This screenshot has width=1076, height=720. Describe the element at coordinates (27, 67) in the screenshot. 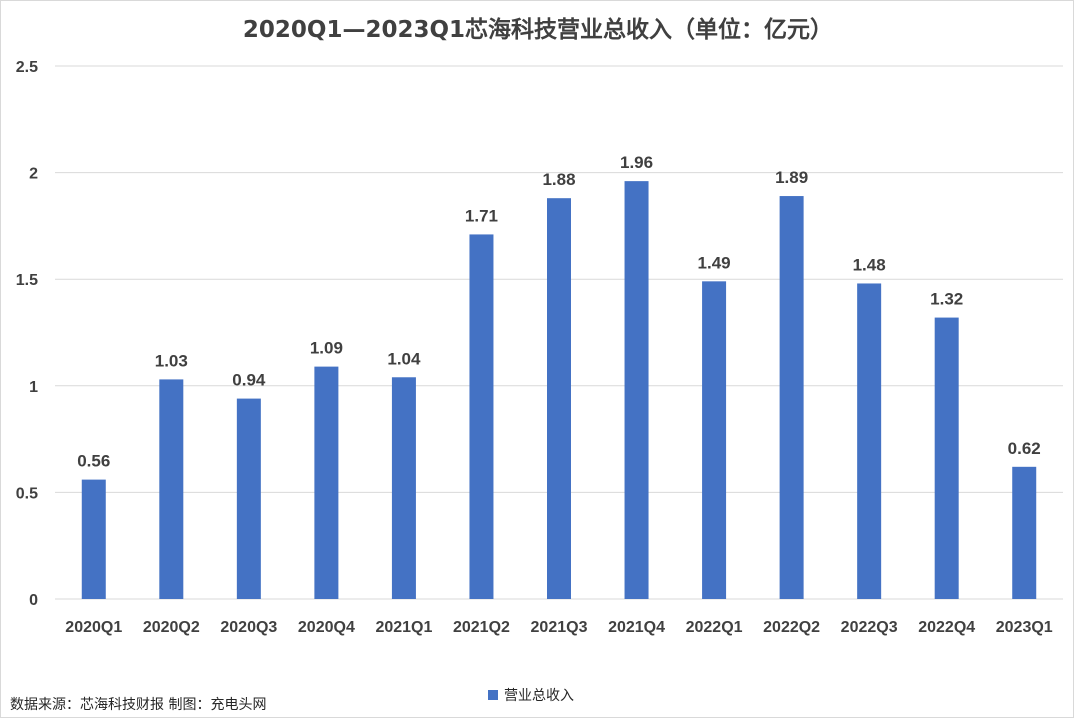

I see `y-tick-label: 2.5` at that location.